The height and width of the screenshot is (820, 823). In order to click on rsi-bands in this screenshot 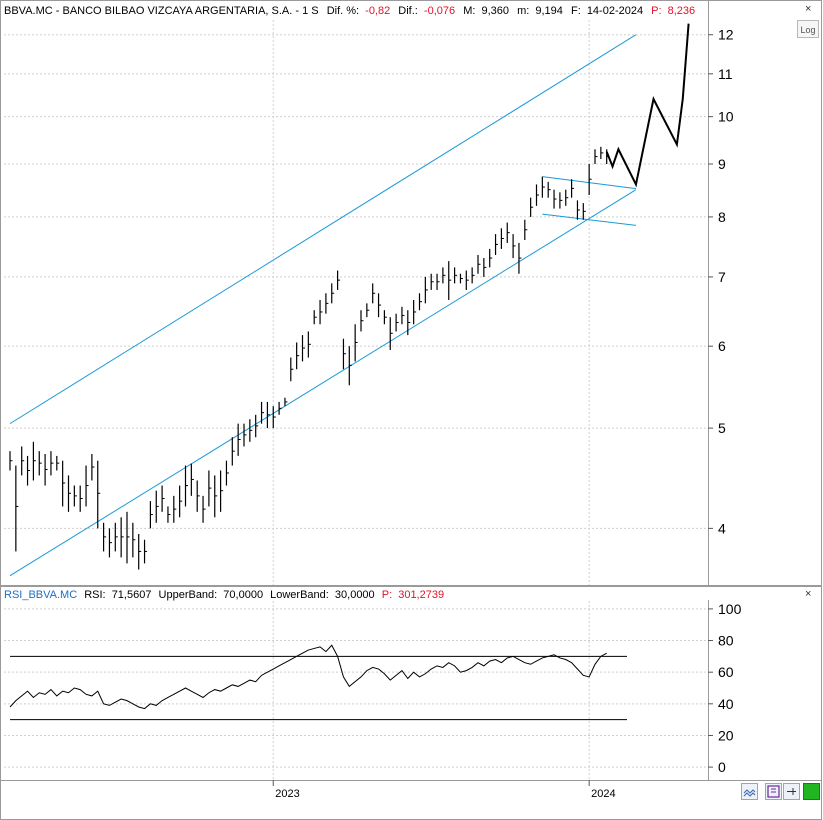, I will do `click(318, 688)`.